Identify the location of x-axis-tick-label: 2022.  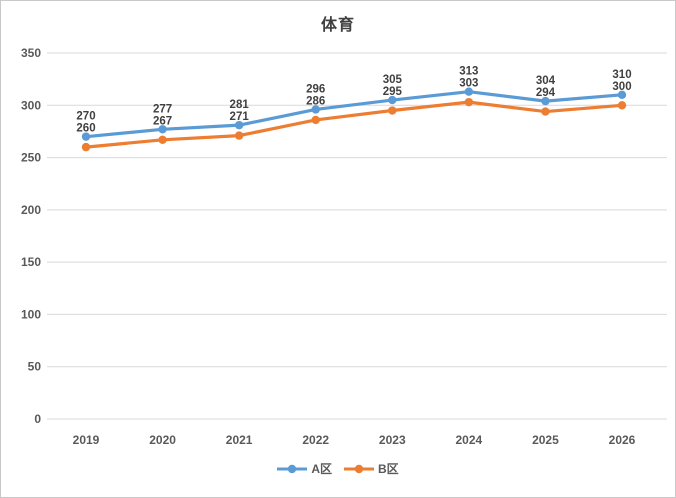
(315, 440).